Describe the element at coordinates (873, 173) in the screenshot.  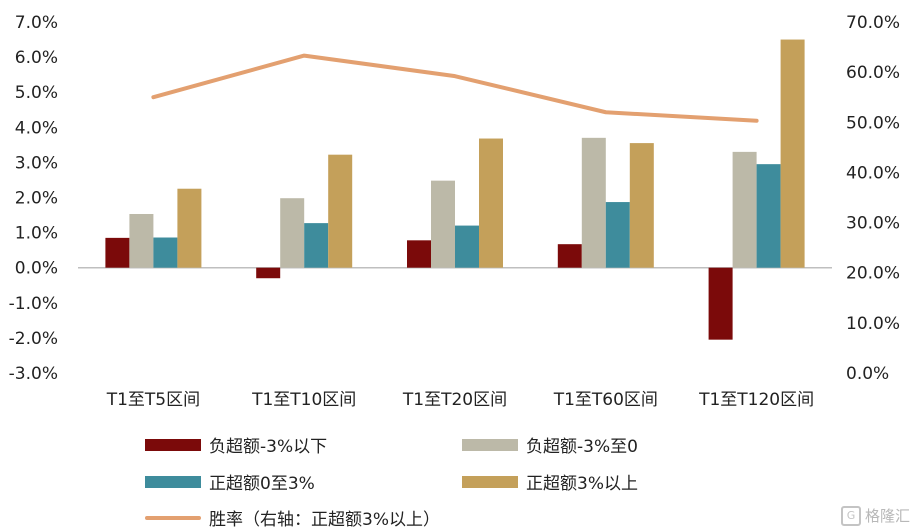
I see `right-tick-label: 40.0%` at that location.